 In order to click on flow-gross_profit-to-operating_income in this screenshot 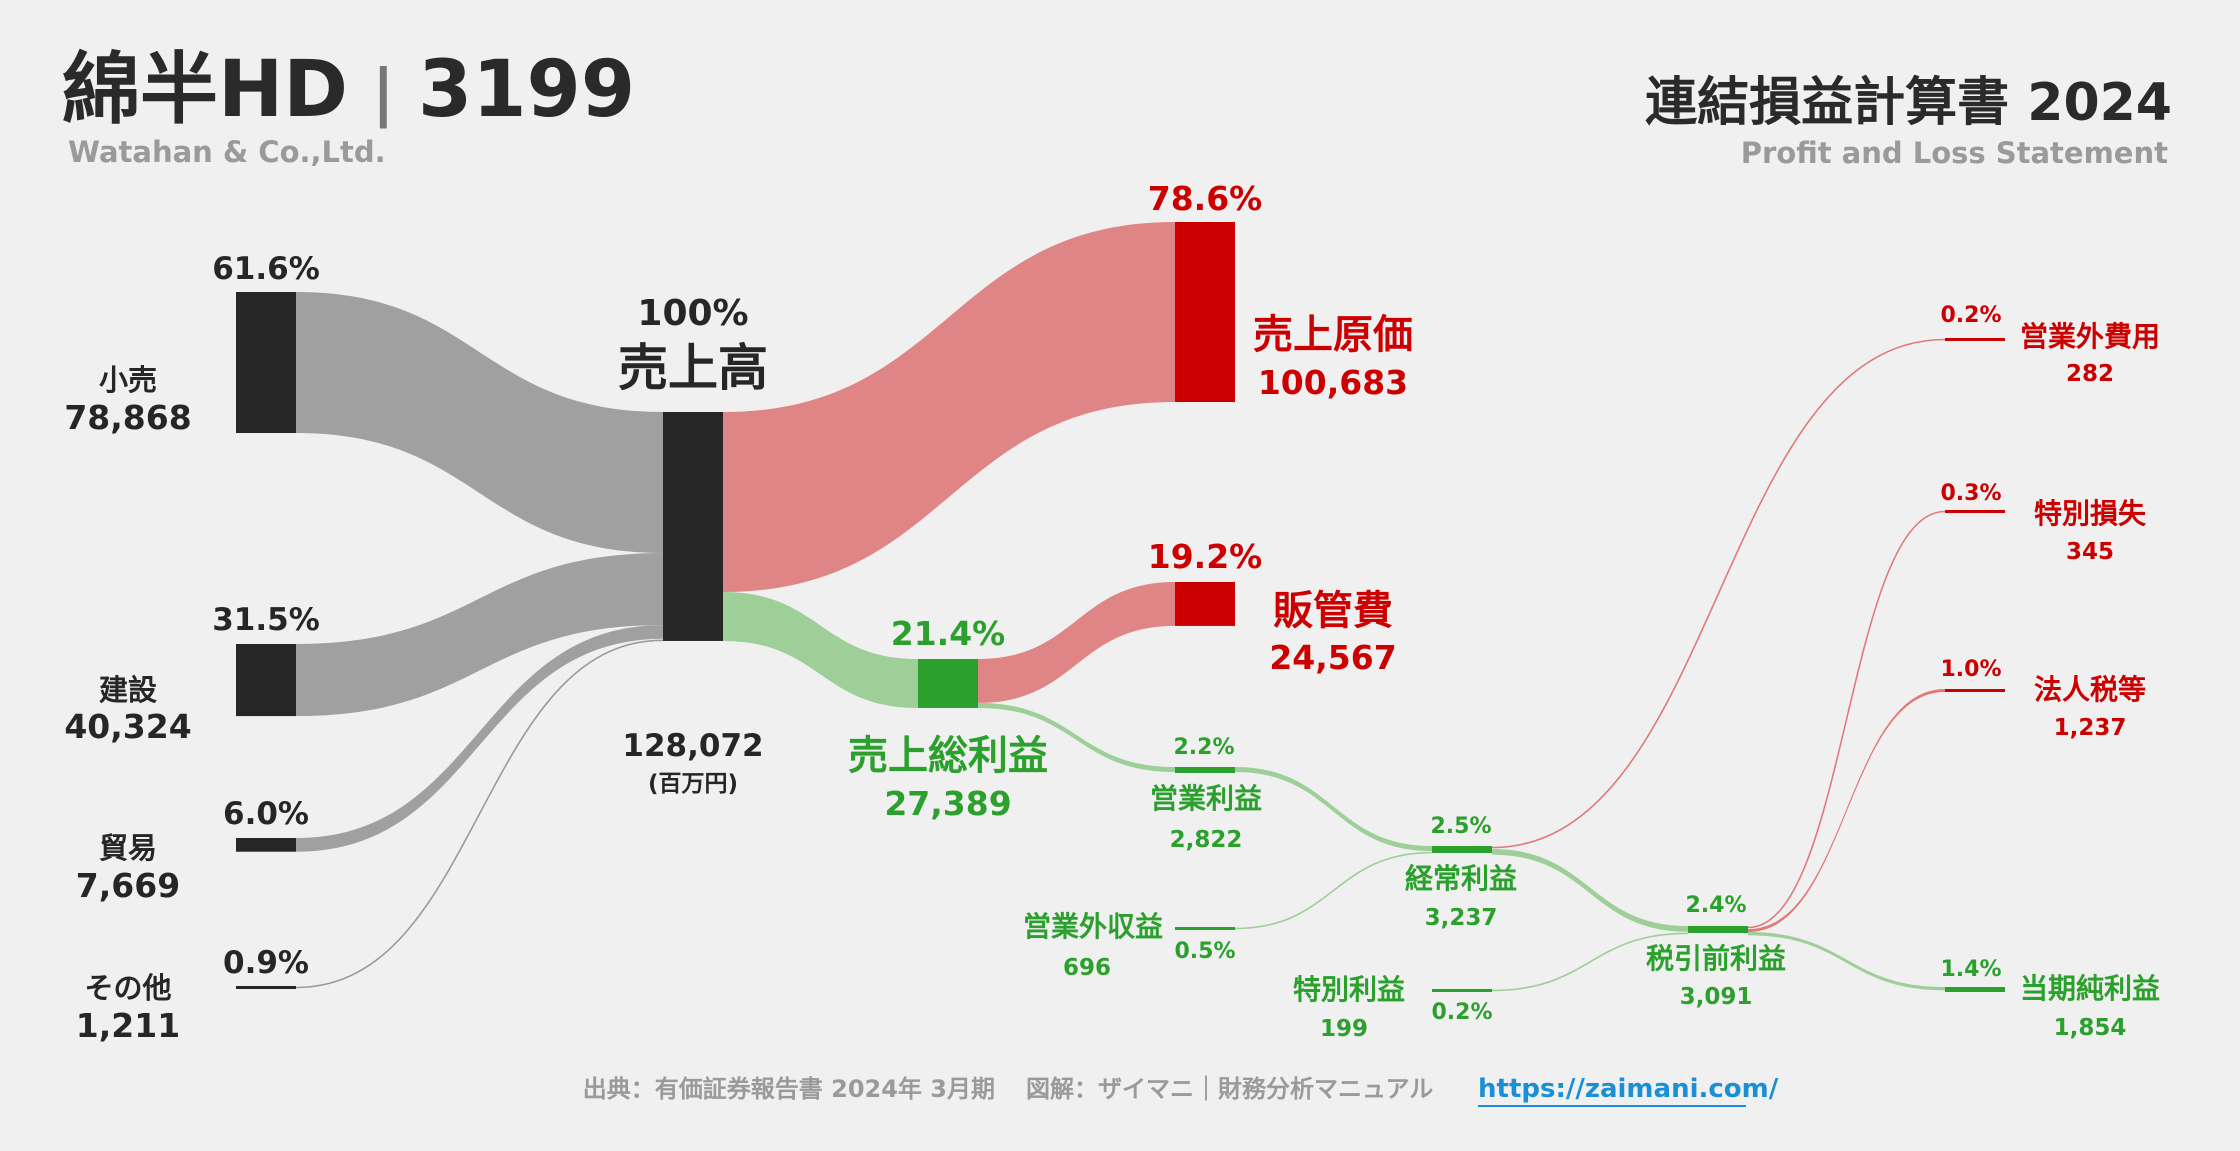, I will do `click(1076, 737)`.